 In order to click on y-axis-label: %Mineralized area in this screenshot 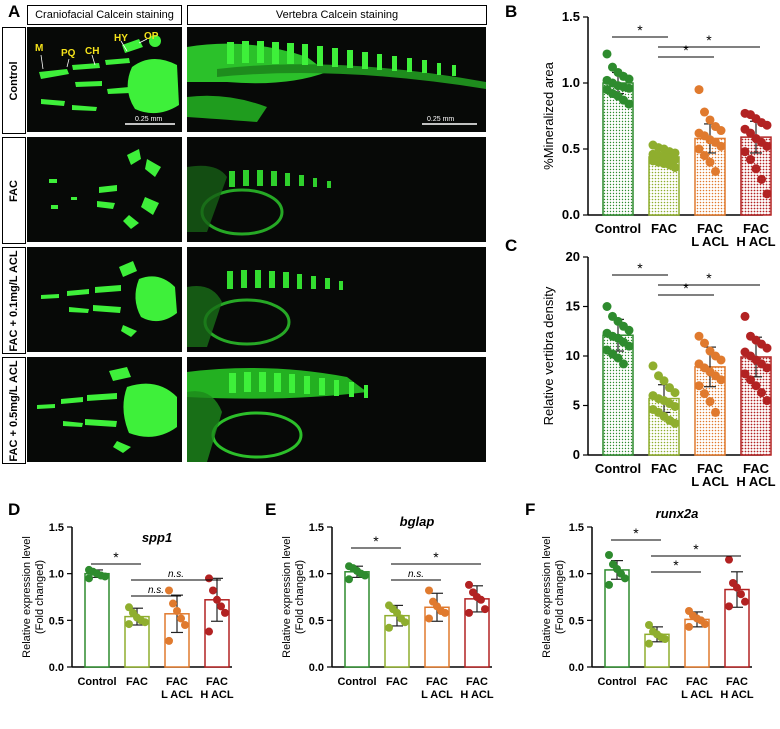, I will do `click(548, 115)`.